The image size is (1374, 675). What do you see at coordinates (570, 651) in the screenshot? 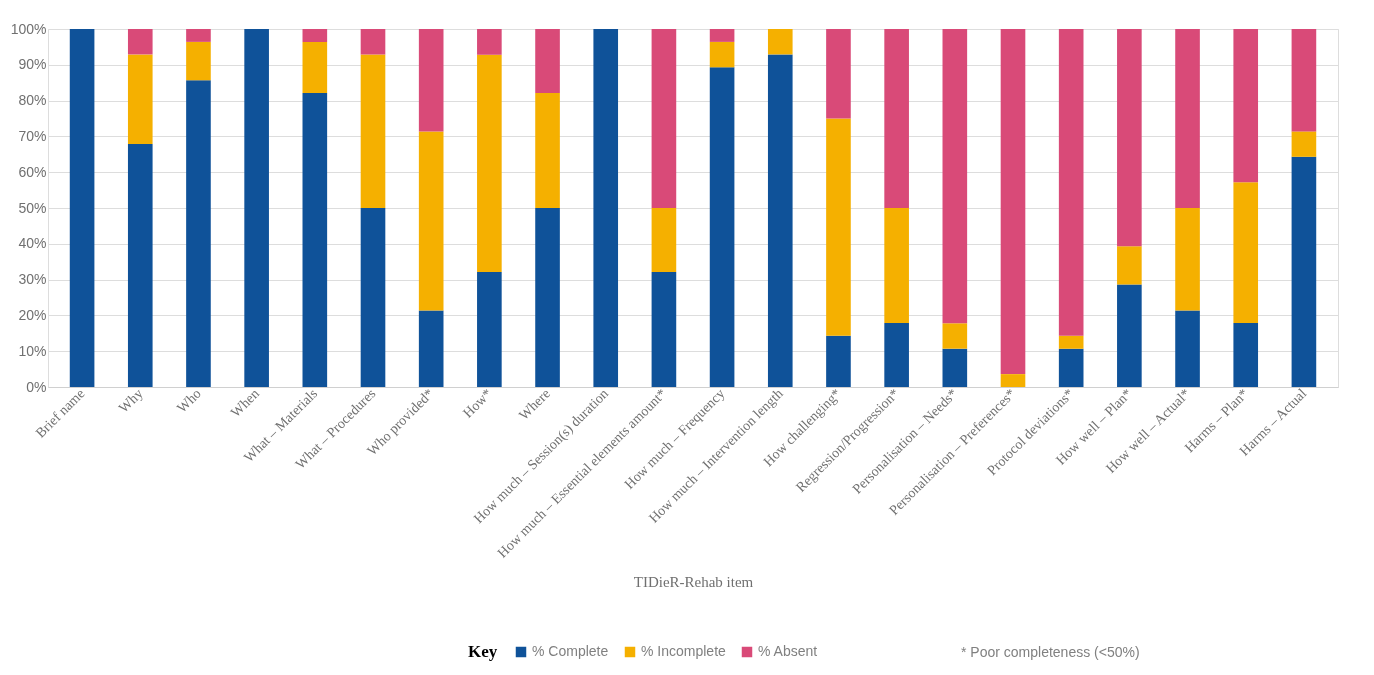
I see `legend-label: % Complete` at bounding box center [570, 651].